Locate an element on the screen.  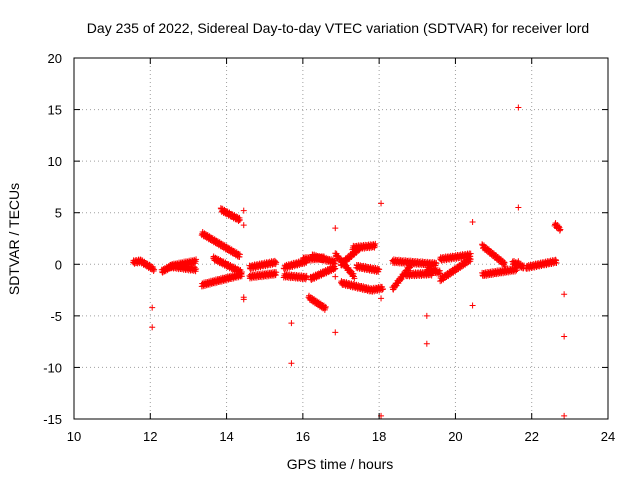
x-tick-label: 14 is located at coordinates (226, 436).